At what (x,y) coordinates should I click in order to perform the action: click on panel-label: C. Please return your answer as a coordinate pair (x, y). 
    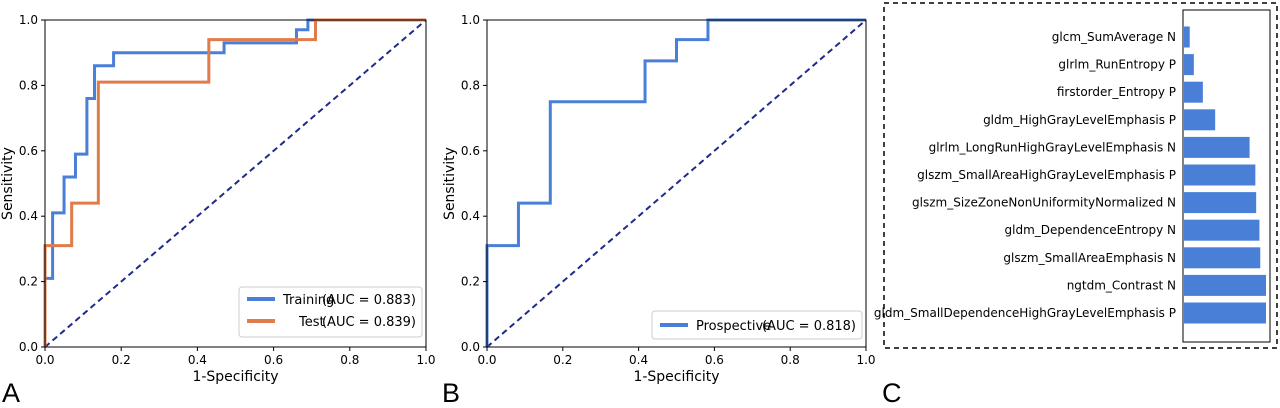
    Looking at the image, I should click on (892, 393).